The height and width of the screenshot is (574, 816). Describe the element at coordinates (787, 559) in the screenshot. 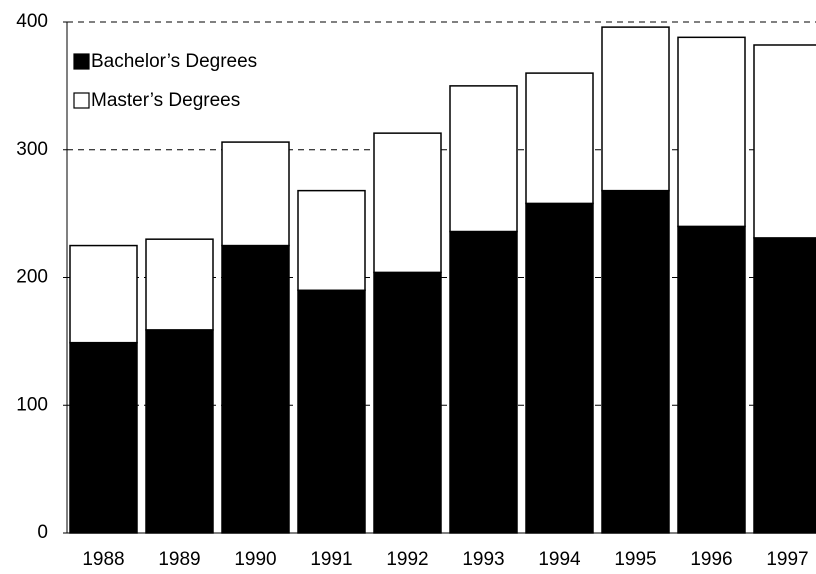

I see `x-tick-label: 1997` at that location.